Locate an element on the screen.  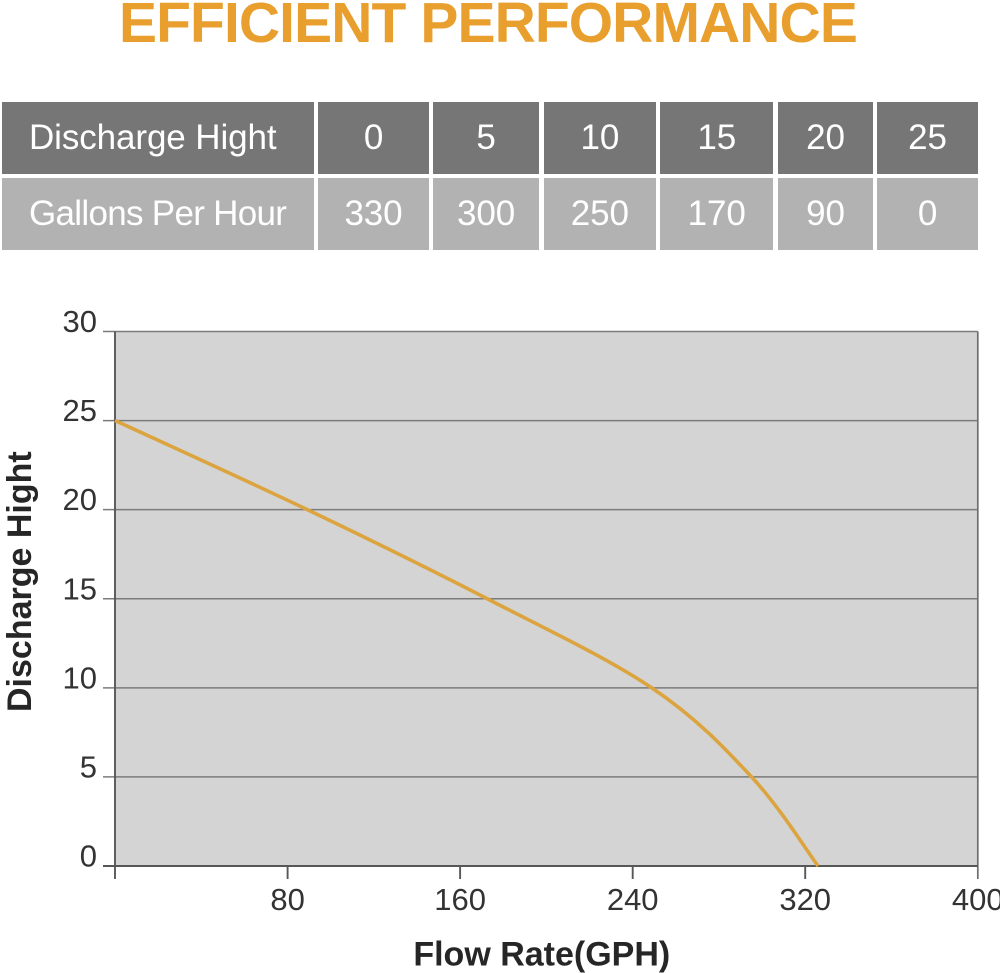
svg-text: 320 is located at coordinates (805, 899).